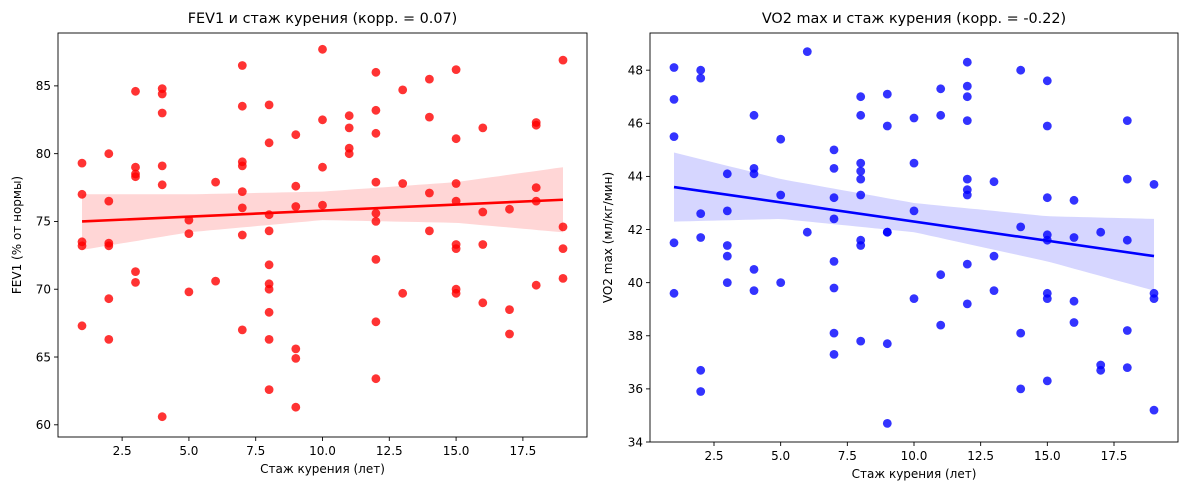  Describe the element at coordinates (255, 451) in the screenshot. I see `chart1-x-tick-label: 7.5` at that location.